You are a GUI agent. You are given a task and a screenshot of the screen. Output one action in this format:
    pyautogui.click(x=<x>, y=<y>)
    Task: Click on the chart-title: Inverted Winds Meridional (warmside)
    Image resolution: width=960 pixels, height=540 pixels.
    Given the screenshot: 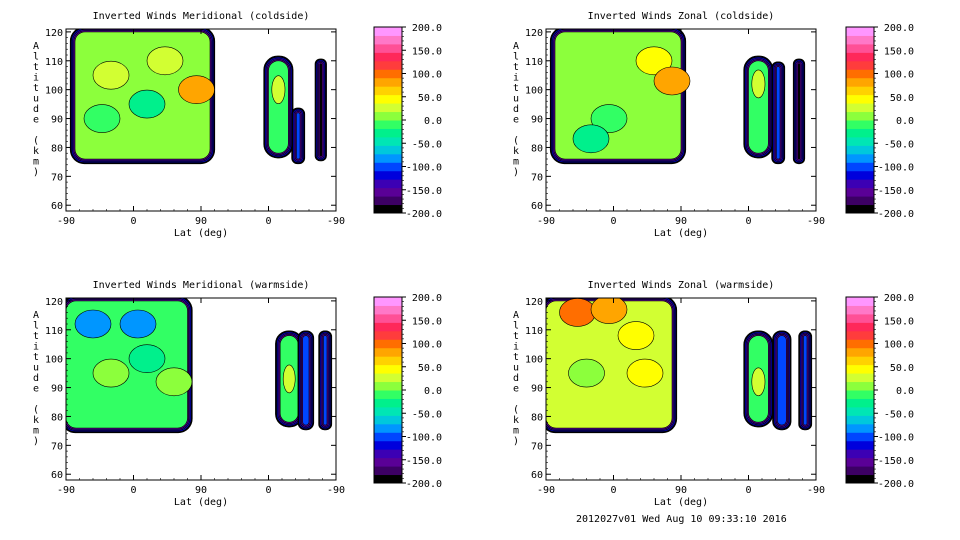 What is the action you would take?
    pyautogui.click(x=201, y=285)
    